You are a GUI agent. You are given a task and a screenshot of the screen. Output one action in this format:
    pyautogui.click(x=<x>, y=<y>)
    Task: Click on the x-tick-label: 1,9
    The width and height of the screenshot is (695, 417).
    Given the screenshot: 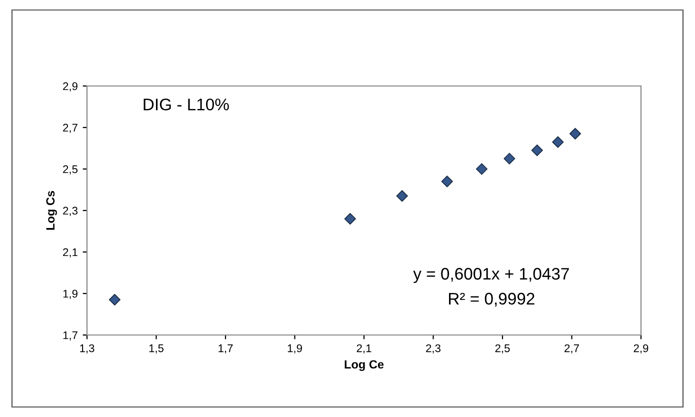 What is the action you would take?
    pyautogui.click(x=295, y=349)
    